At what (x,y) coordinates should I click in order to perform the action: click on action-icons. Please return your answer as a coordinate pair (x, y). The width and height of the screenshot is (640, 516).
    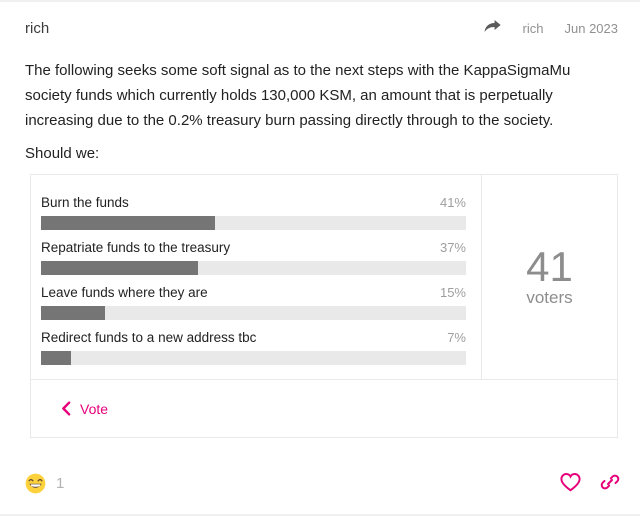
    Looking at the image, I should click on (589, 483).